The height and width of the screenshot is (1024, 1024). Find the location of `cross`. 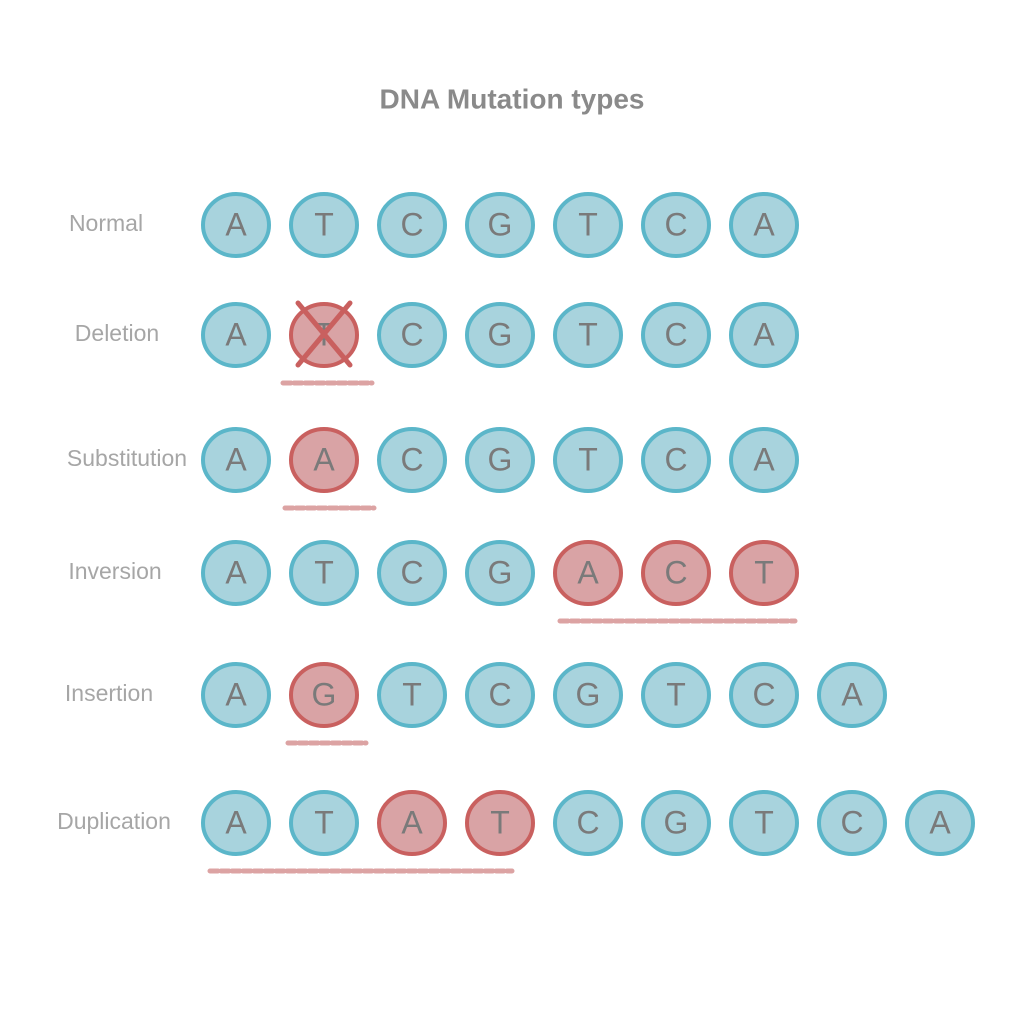

cross is located at coordinates (324, 334).